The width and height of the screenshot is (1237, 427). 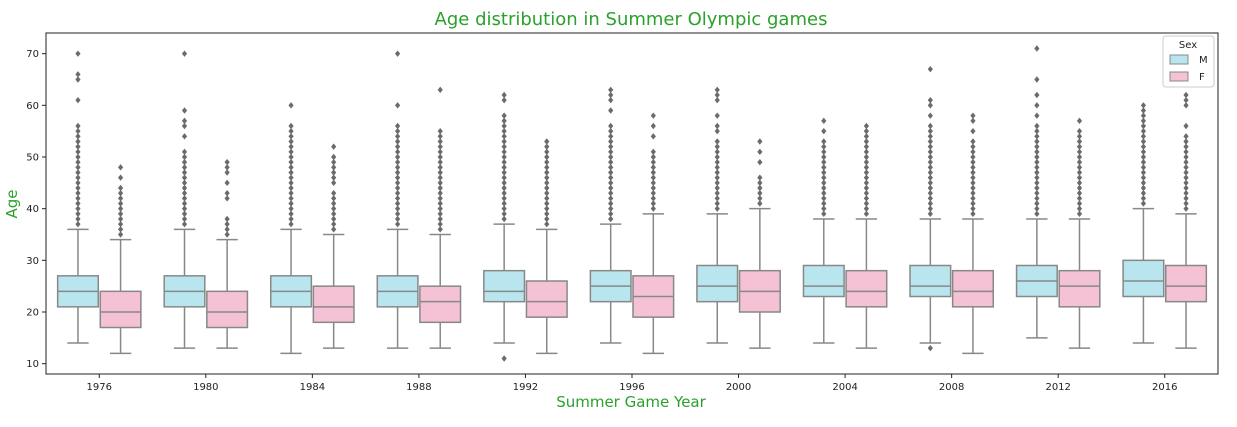 What do you see at coordinates (32, 364) in the screenshot?
I see `y-tick-label-10: 10` at bounding box center [32, 364].